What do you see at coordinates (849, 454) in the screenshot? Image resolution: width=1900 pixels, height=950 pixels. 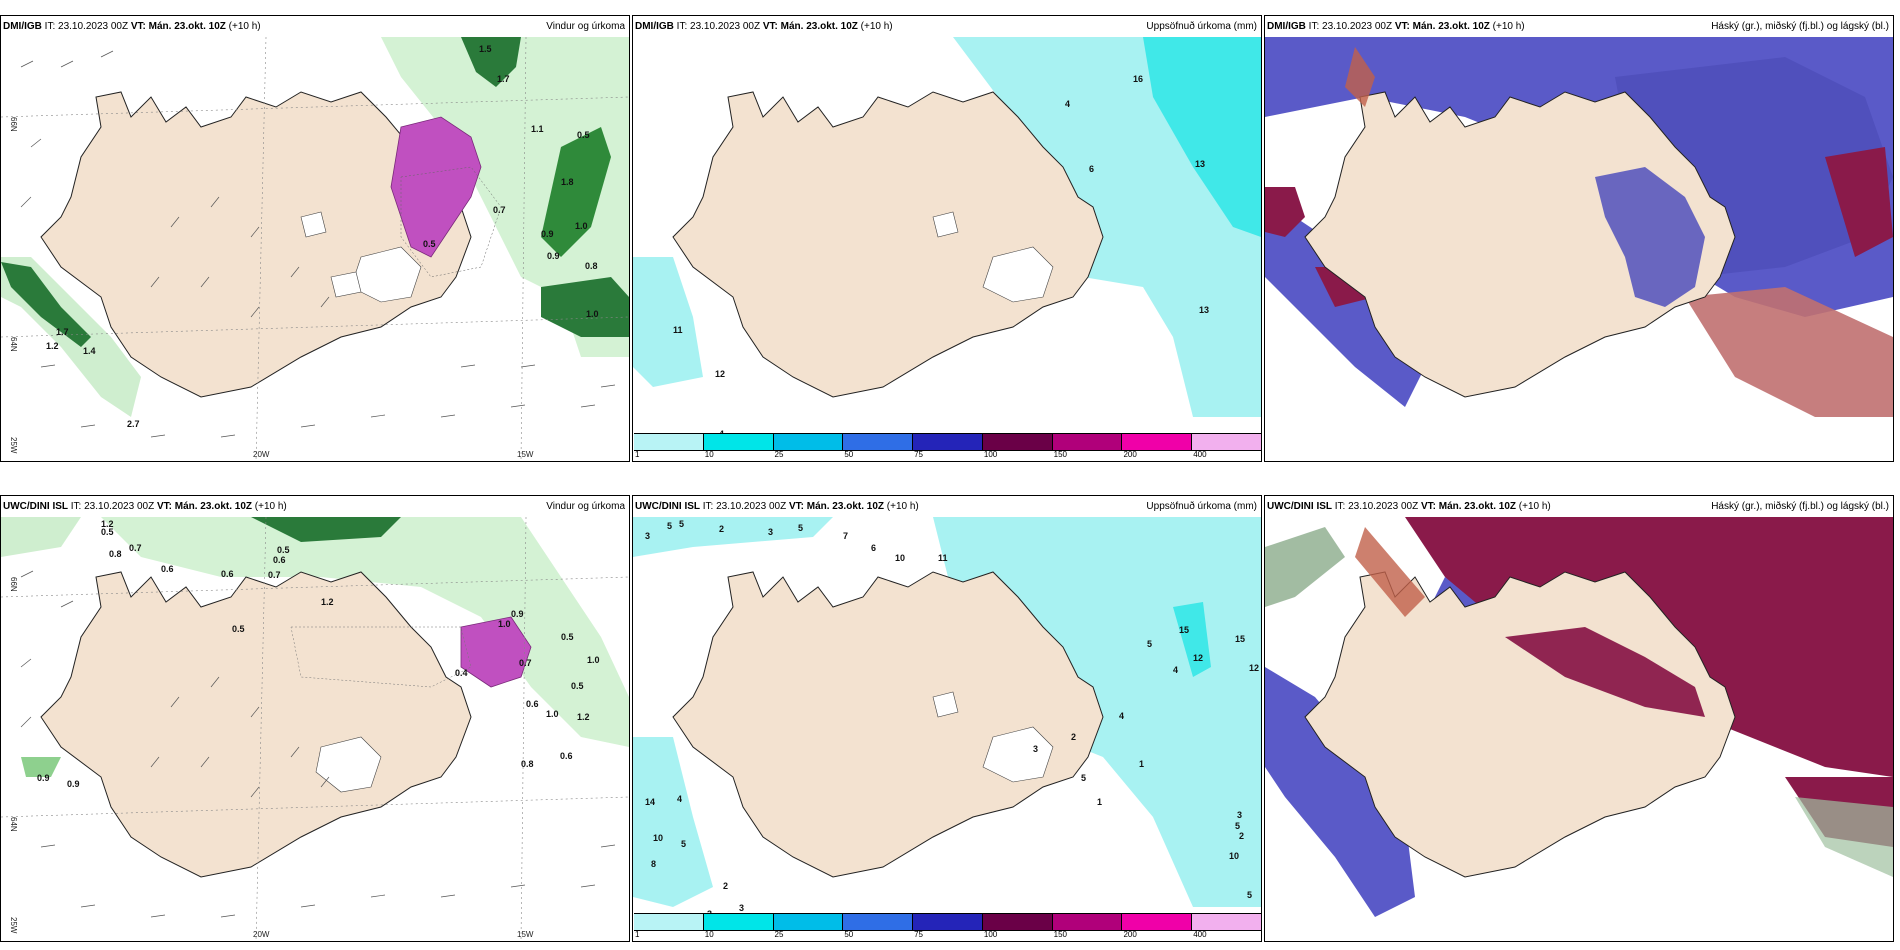 I see `scale-tick-label: 50` at bounding box center [849, 454].